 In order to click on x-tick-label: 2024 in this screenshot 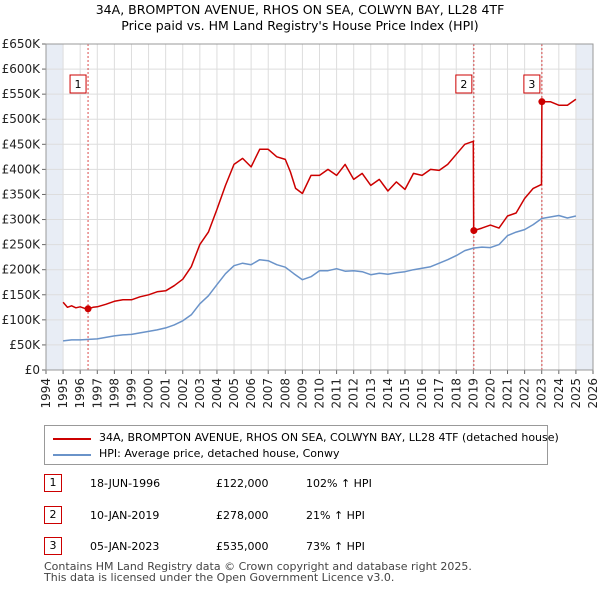, I will do `click(559, 393)`.